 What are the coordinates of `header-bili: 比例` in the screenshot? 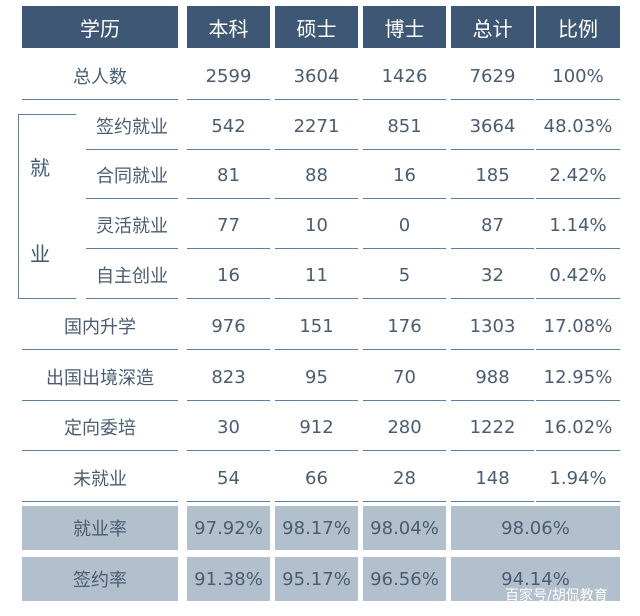 It's located at (578, 27).